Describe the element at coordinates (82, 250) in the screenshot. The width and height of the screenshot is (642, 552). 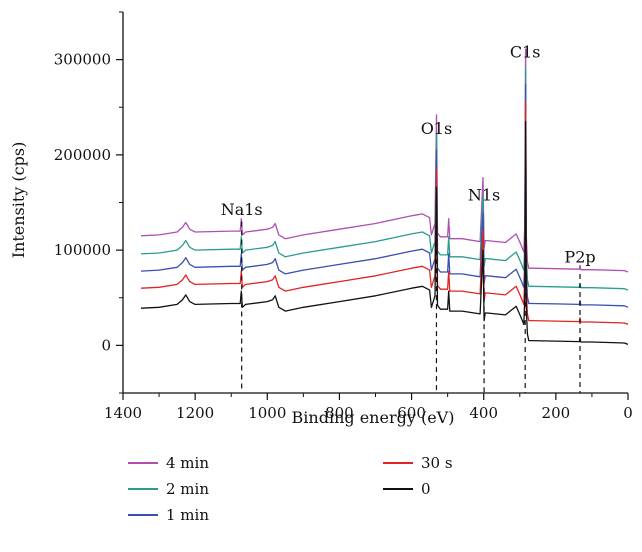
I see `y-tick-label: 100000` at that location.